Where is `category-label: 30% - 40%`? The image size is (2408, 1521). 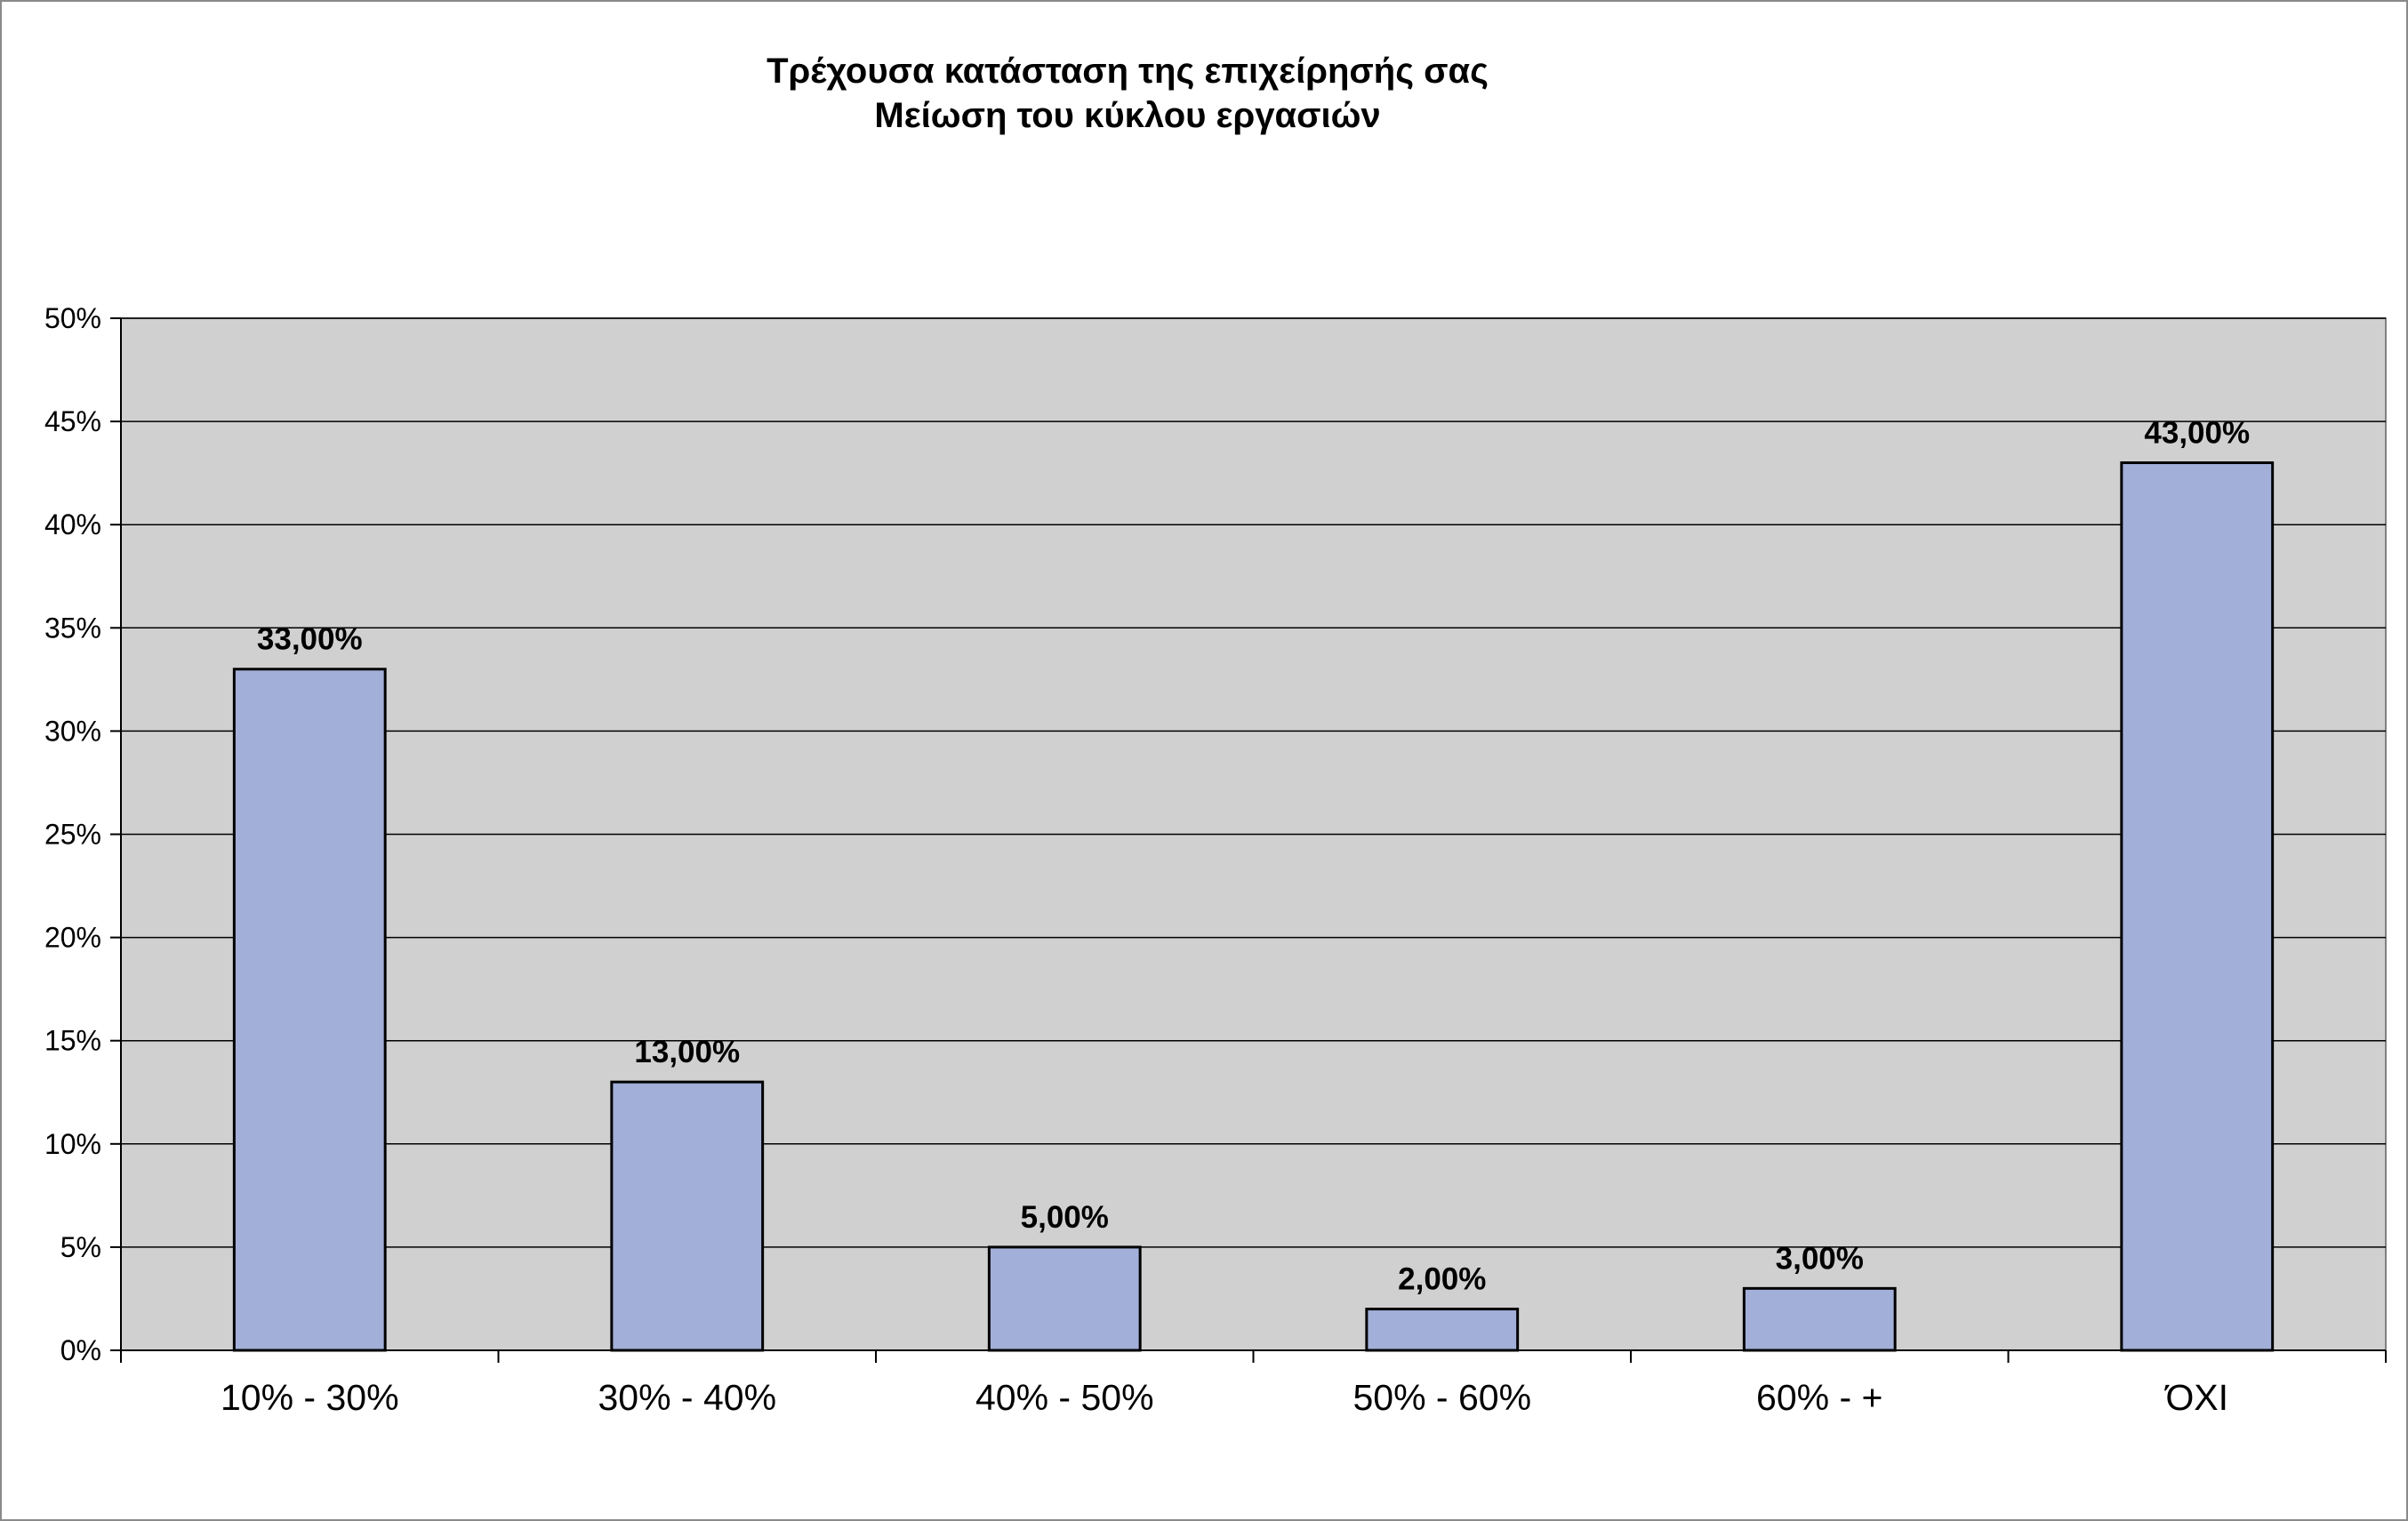 category-label: 30% - 40% is located at coordinates (687, 1397).